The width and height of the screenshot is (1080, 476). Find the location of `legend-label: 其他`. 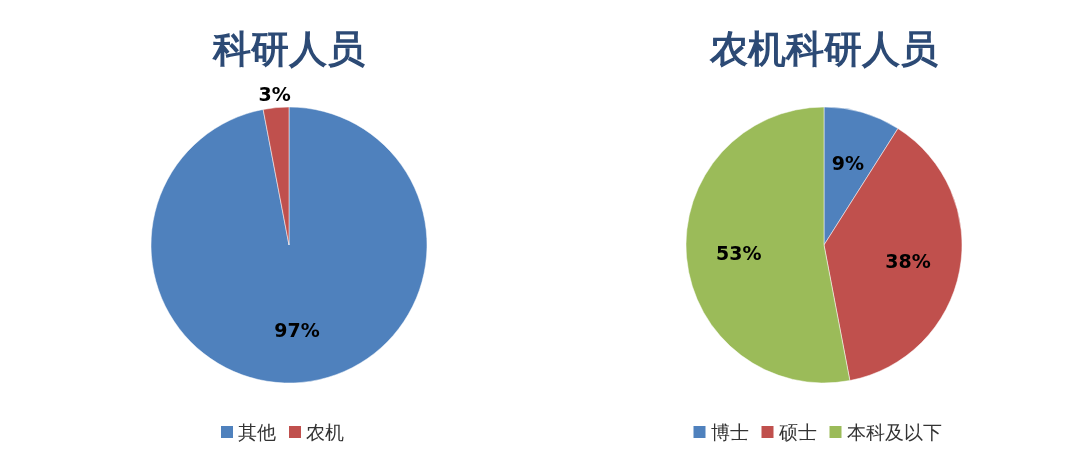

legend-label: 其他 is located at coordinates (257, 432).